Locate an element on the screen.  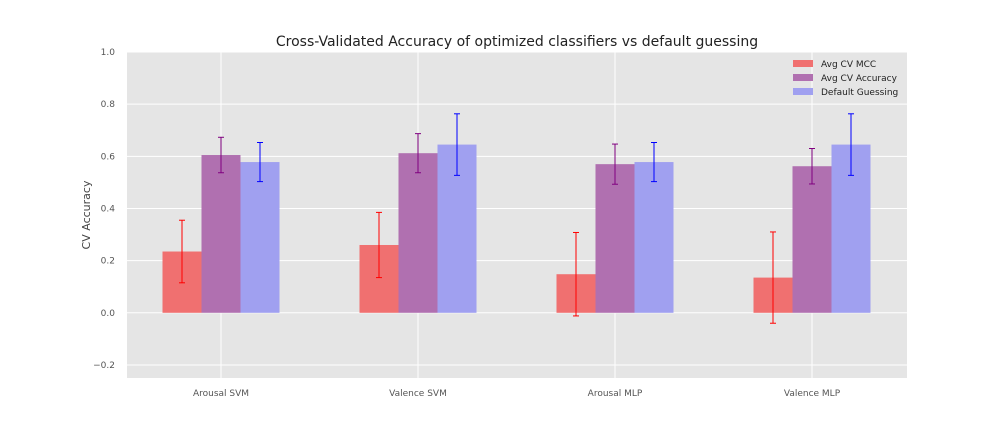
y-tick-label: 0.6 is located at coordinates (108, 157).